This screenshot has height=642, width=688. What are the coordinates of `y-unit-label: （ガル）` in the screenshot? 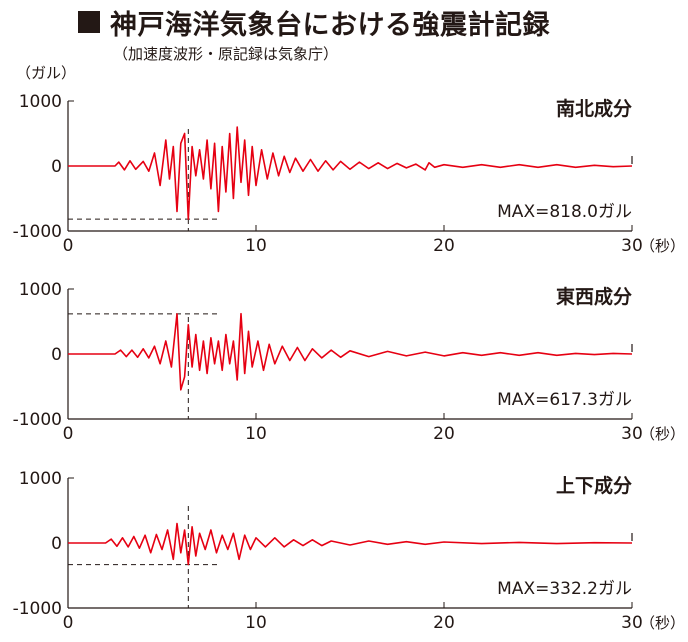 It's located at (46, 73).